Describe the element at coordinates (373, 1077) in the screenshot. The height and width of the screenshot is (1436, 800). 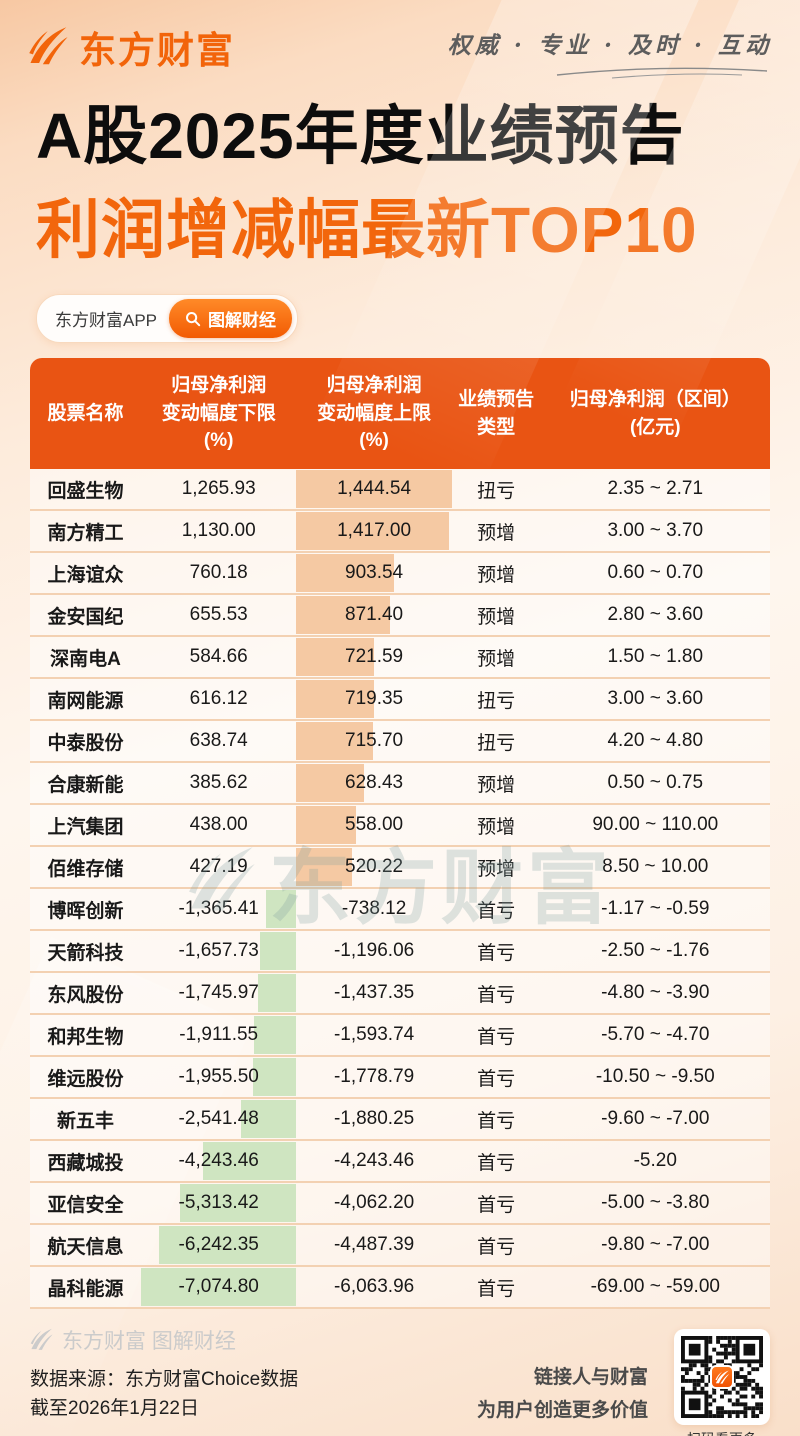
I see `cell-upper: -1,778.79` at that location.